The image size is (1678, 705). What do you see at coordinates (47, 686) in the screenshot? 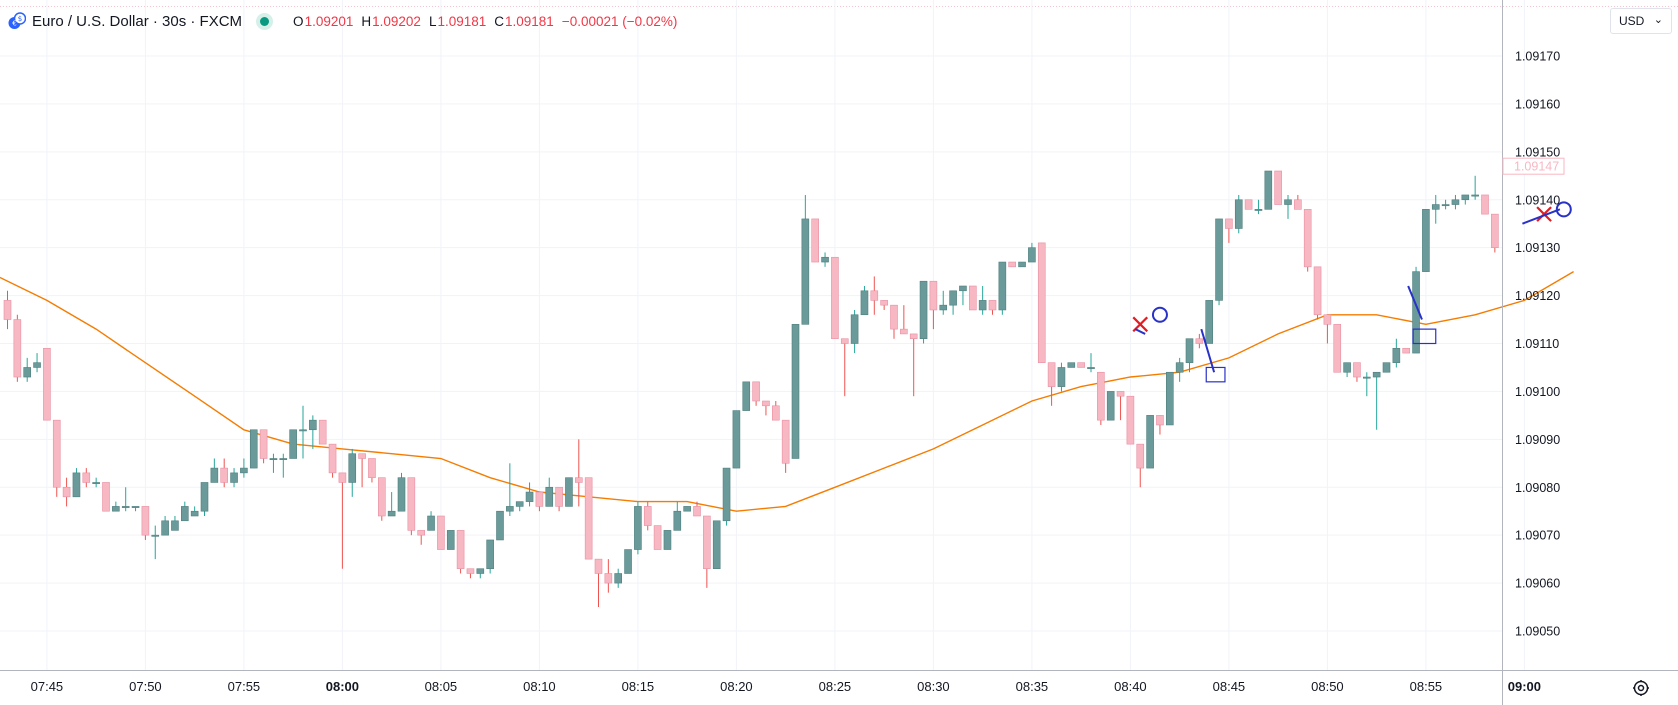
I see `x-tick-label: 07:45` at bounding box center [47, 686].